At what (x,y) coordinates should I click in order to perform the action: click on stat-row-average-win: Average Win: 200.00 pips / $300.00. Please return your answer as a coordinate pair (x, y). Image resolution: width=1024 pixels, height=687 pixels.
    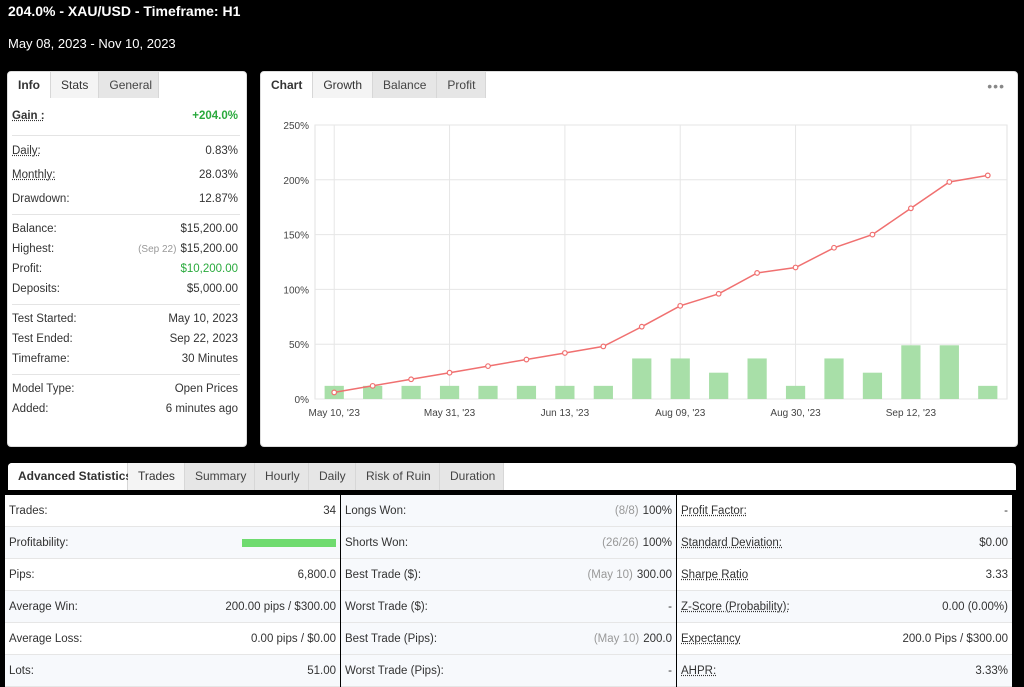
    Looking at the image, I should click on (172, 607).